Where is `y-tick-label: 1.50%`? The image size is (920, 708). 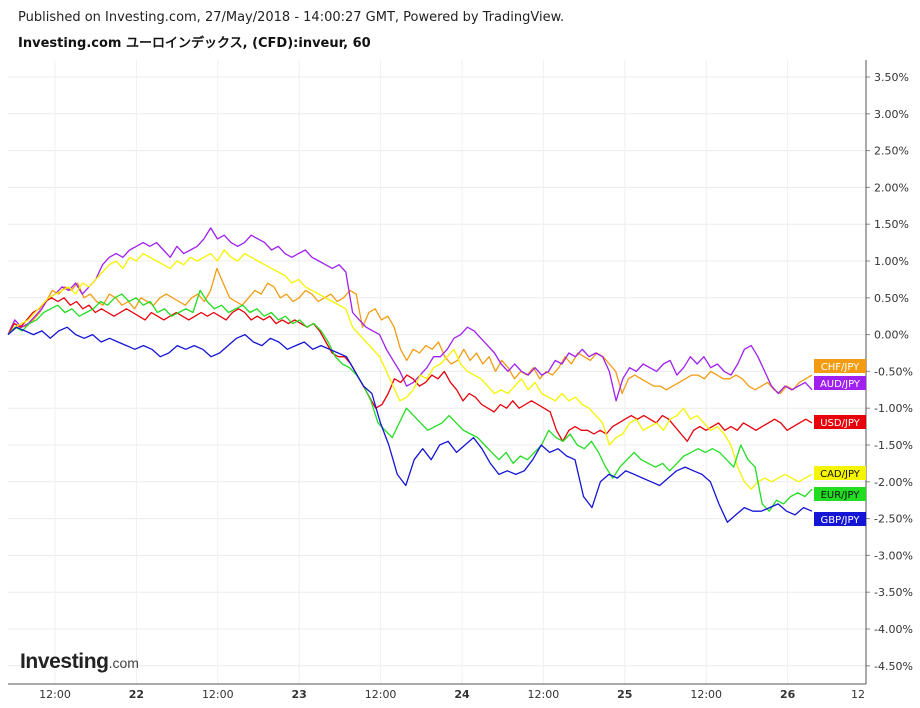 y-tick-label: 1.50% is located at coordinates (891, 224).